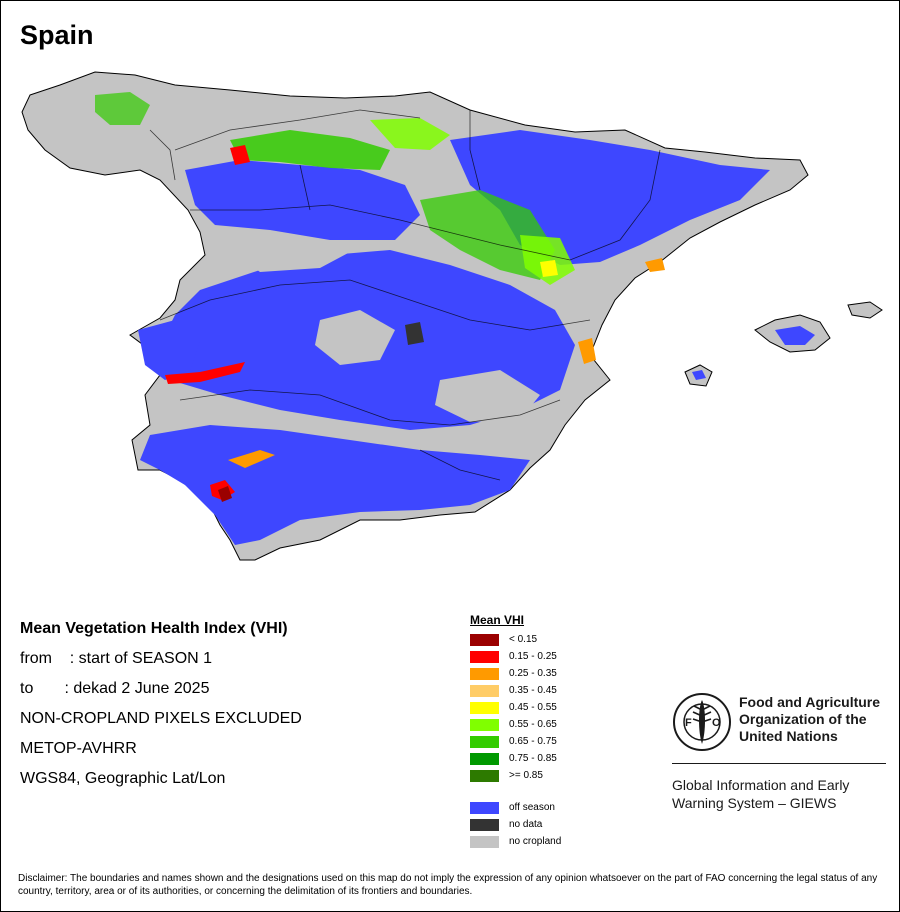 The height and width of the screenshot is (912, 900). Describe the element at coordinates (154, 628) in the screenshot. I see `info-heading: Mean Vegetation Health Index (VHI)` at that location.